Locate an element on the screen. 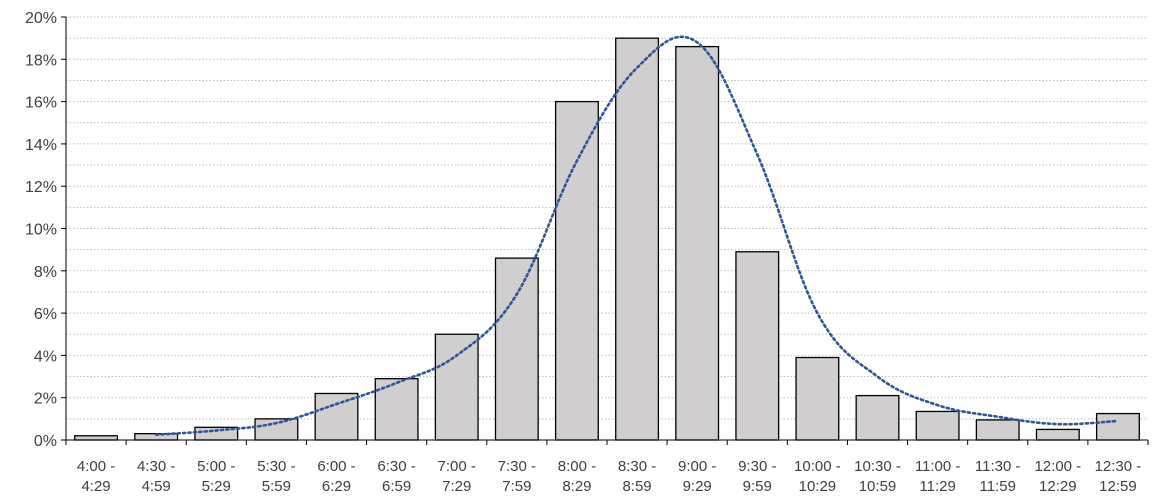  y-tick-label: 10% is located at coordinates (41, 230).